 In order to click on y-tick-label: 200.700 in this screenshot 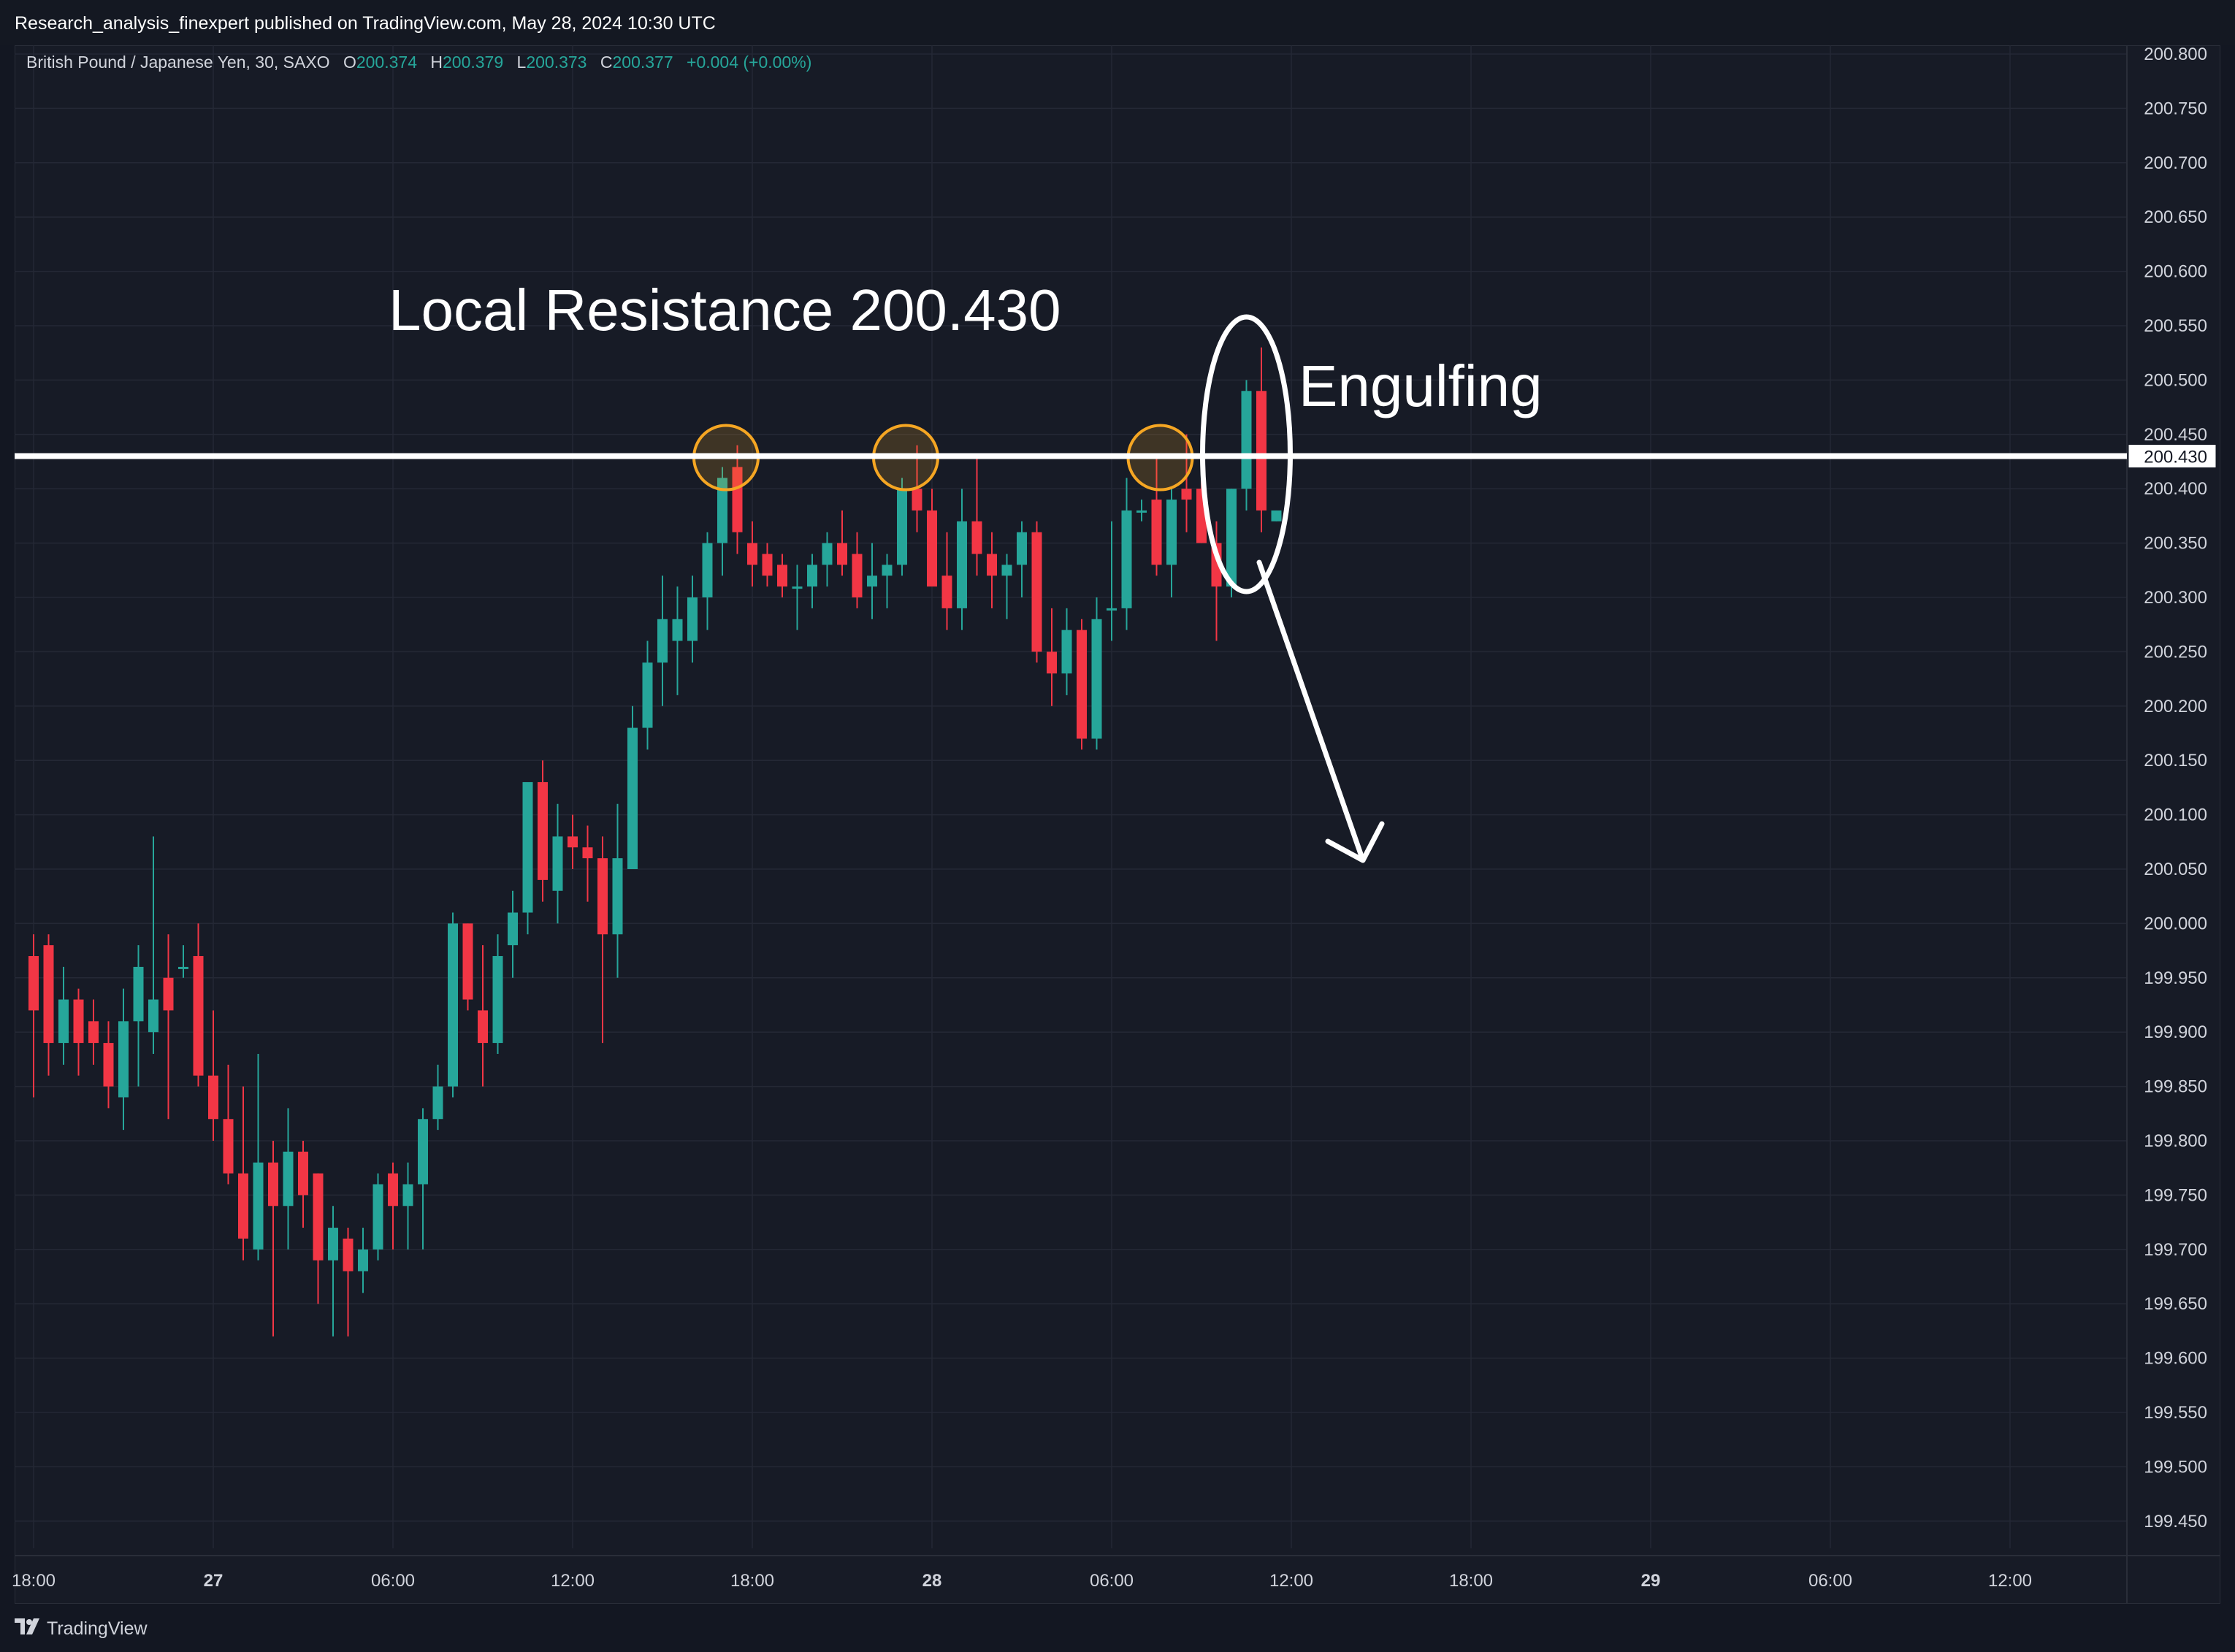, I will do `click(2175, 163)`.